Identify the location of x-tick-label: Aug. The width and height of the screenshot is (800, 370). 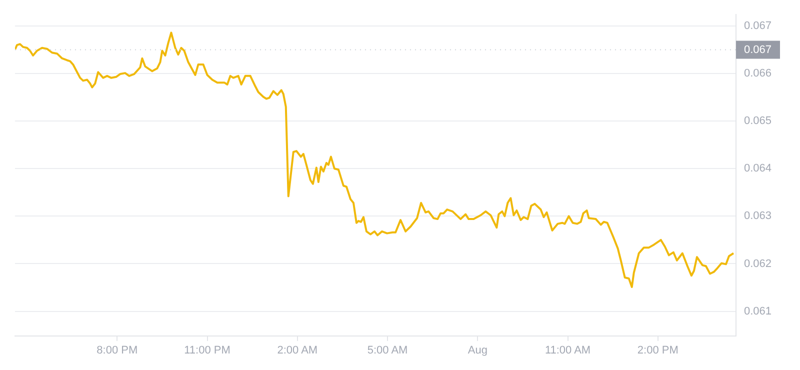
(478, 350).